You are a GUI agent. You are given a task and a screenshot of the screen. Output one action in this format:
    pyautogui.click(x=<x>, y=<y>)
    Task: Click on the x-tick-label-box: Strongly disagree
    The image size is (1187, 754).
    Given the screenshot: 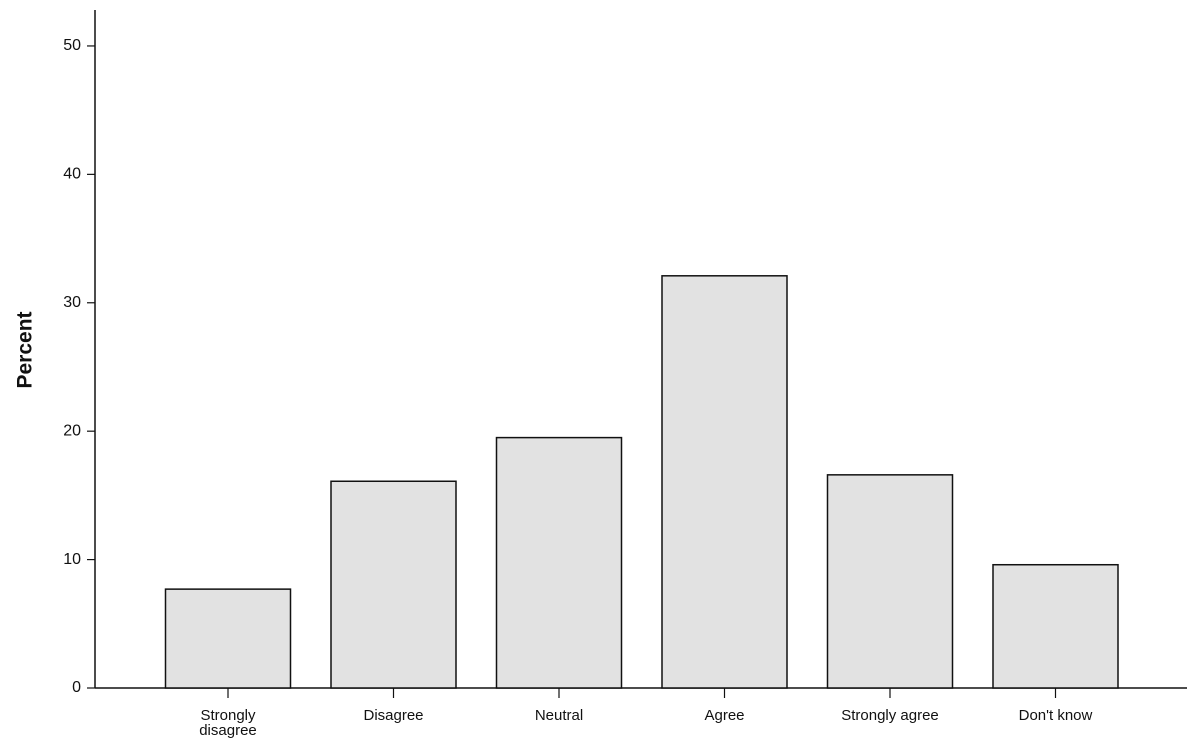 What is the action you would take?
    pyautogui.click(x=228, y=723)
    